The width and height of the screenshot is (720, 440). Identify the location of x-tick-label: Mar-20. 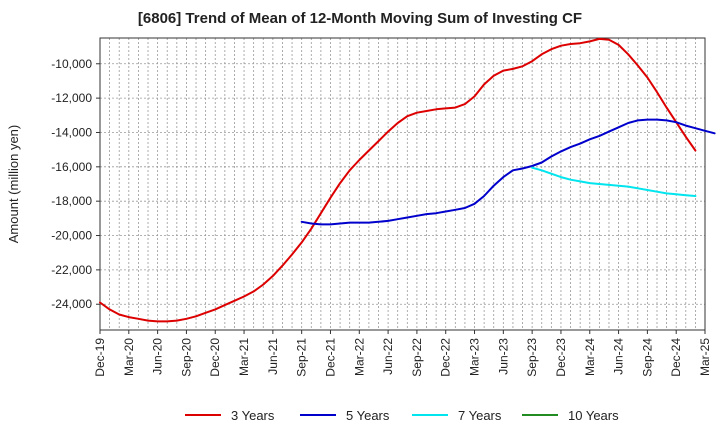
(129, 357).